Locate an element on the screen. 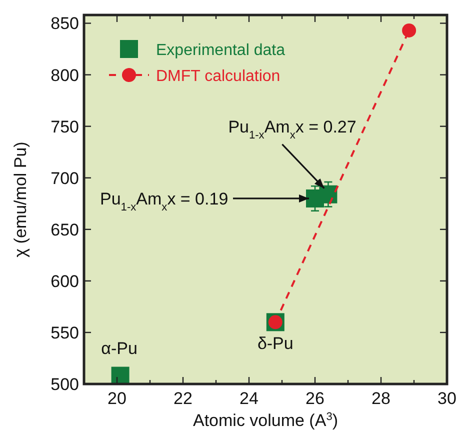  y-tick-label: 700 is located at coordinates (64, 178).